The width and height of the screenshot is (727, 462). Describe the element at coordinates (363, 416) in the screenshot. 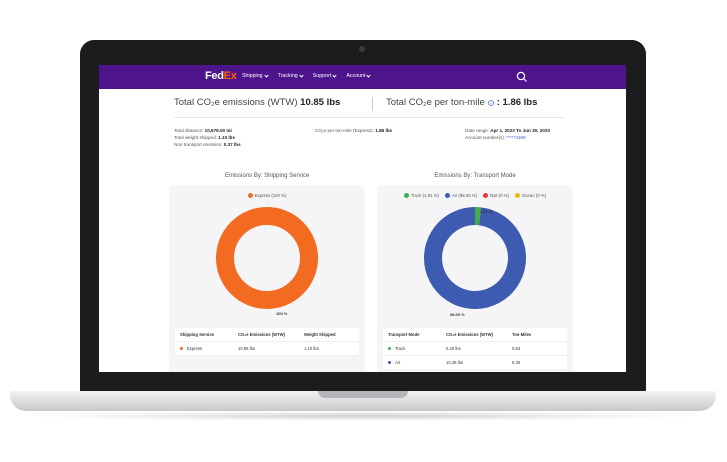

I see `laptop-shadow` at that location.